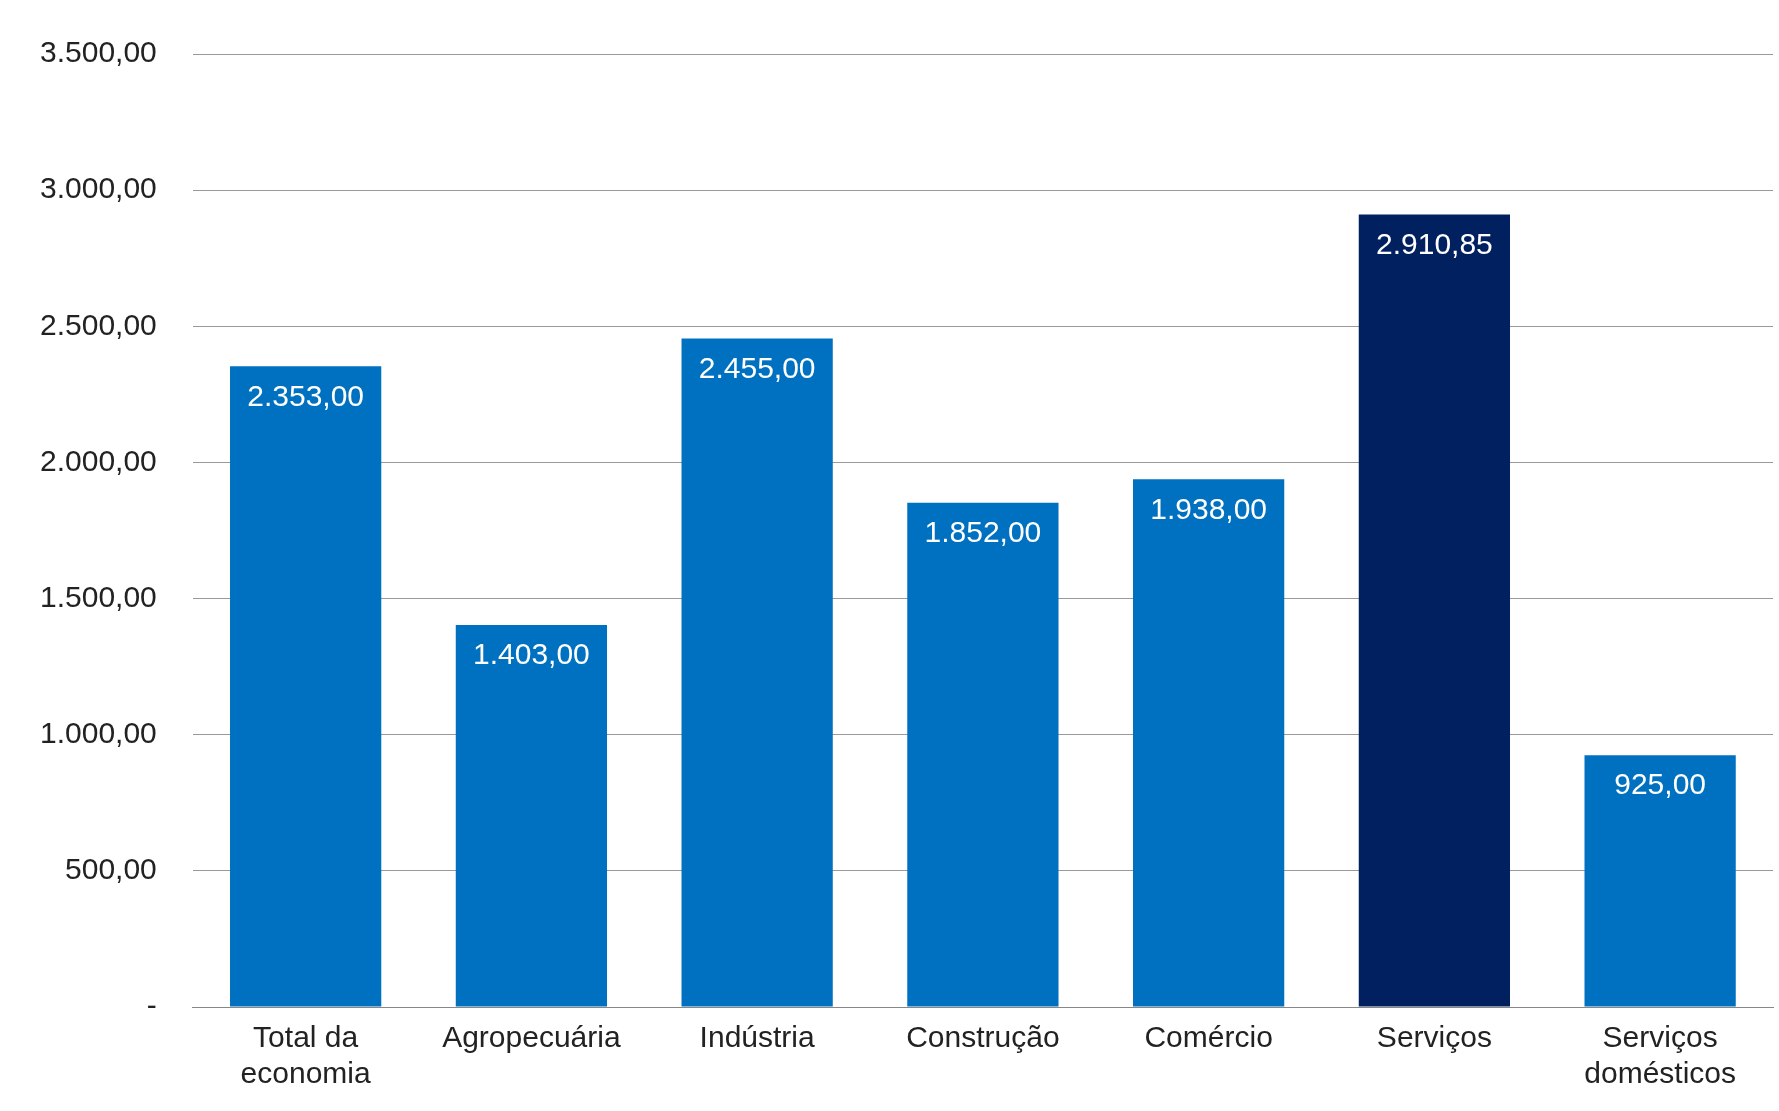 The image size is (1779, 1111). Describe the element at coordinates (757, 1037) in the screenshot. I see `x-tick-label: Indústria` at that location.